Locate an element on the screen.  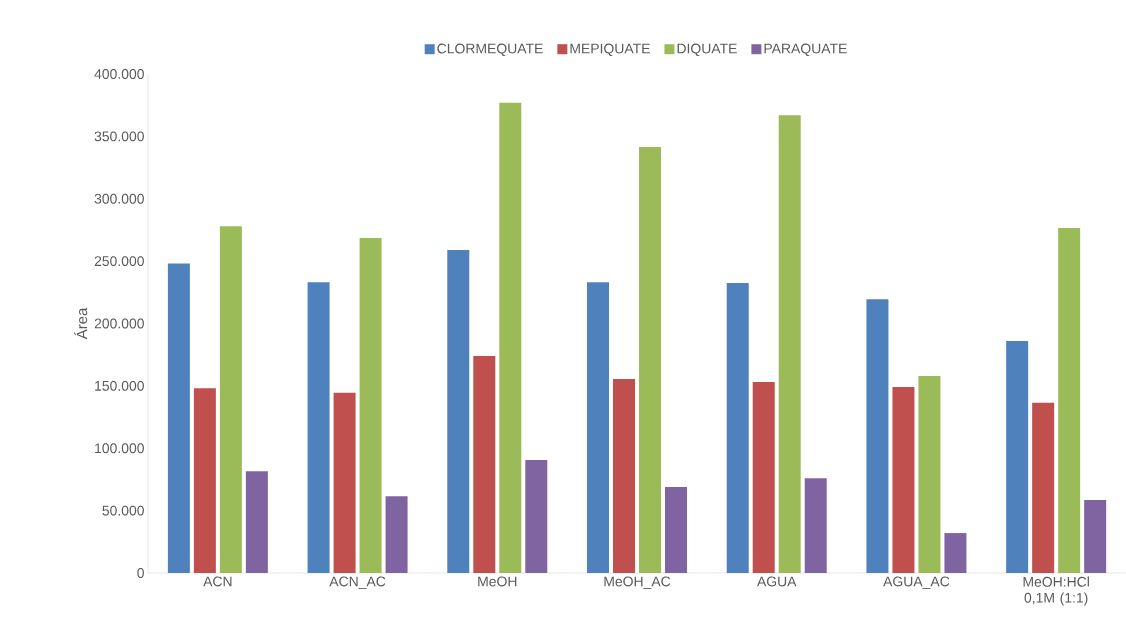
y-tick-label: 400.000 is located at coordinates (119, 74).